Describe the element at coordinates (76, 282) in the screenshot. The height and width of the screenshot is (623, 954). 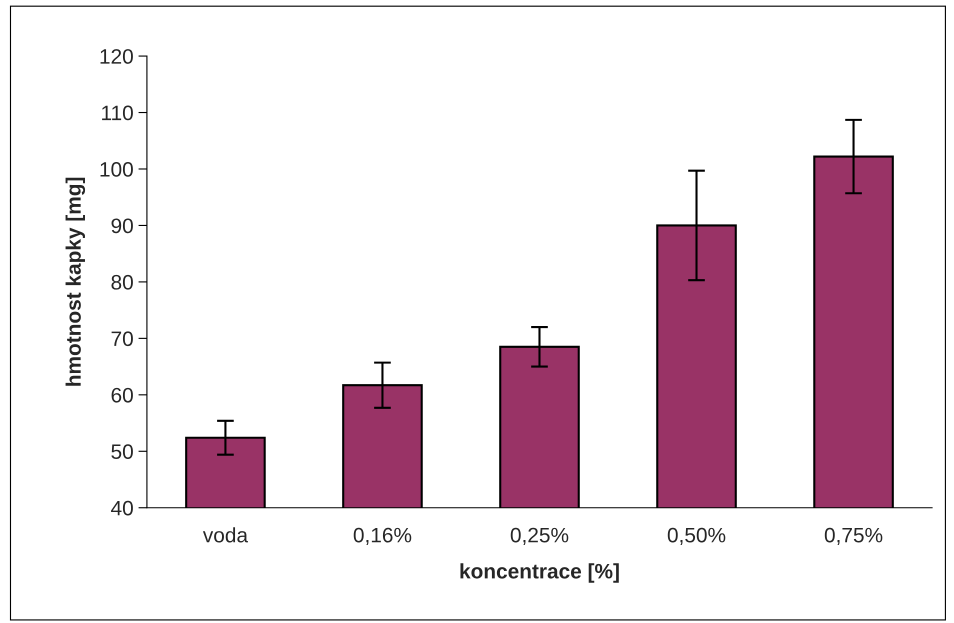
I see `y-axis-title: hmotnost kapky [mg]` at that location.